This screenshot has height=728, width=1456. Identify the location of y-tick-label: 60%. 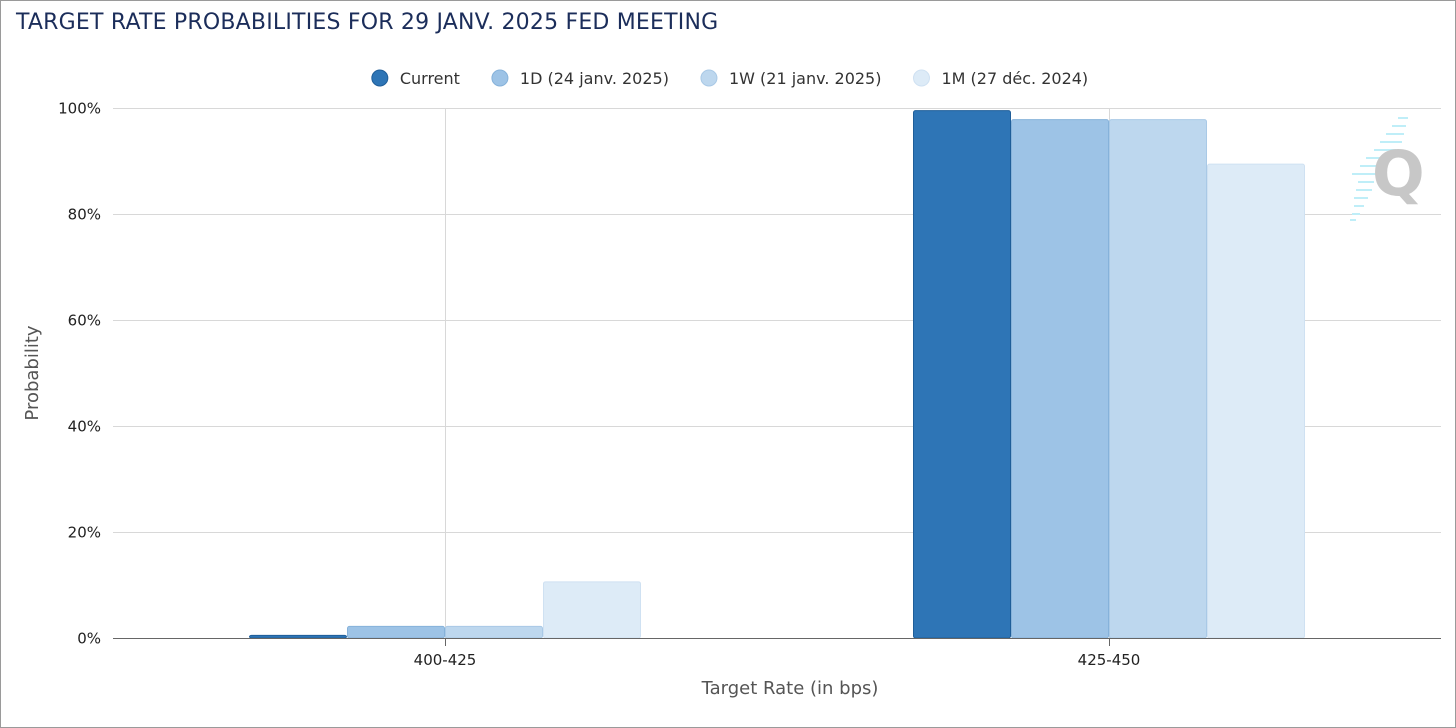
(84, 321).